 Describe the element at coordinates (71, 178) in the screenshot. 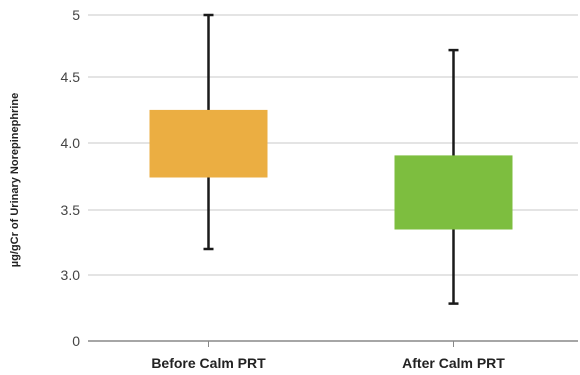

I see `y-axis-ticks: 0 3.0 3.5 4.0 4.5 5` at that location.